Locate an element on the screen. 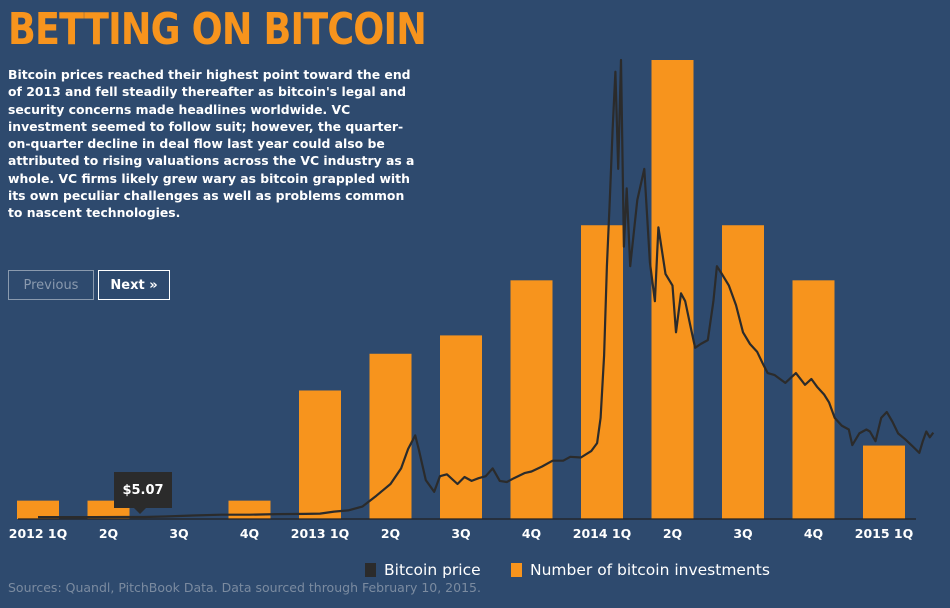 The width and height of the screenshot is (950, 608). x-tick-label: 2015 1Q is located at coordinates (884, 533).